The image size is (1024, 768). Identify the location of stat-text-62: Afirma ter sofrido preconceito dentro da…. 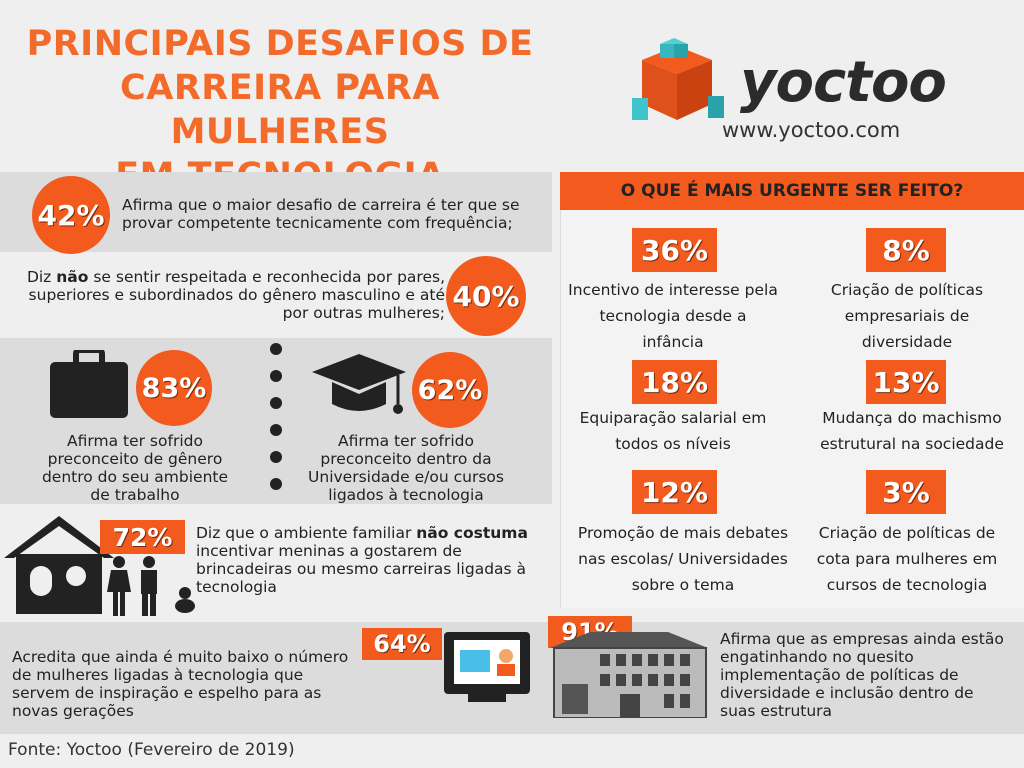
(406, 468).